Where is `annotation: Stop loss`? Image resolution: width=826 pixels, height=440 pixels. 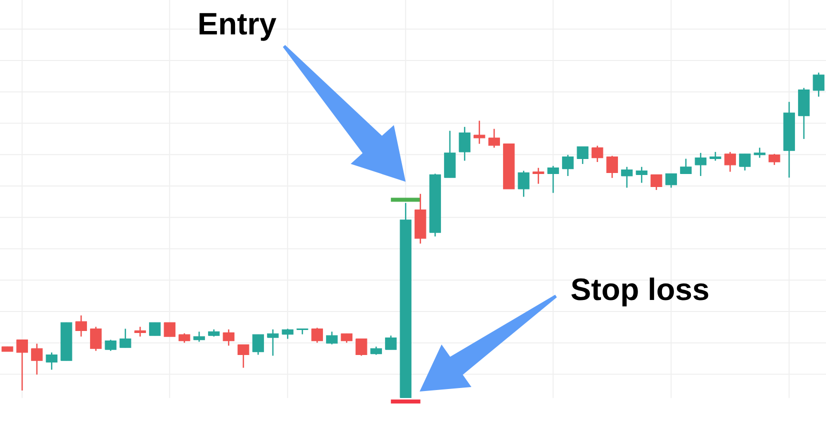
annotation: Stop loss is located at coordinates (639, 292).